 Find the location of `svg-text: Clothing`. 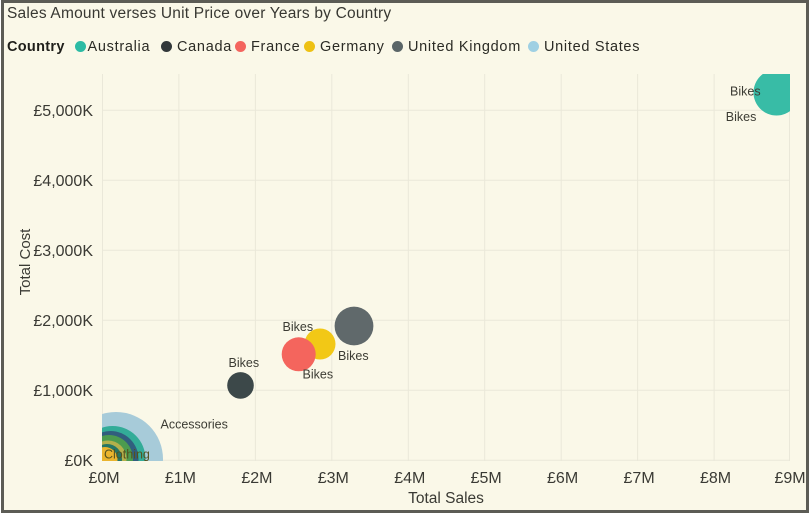

svg-text: Clothing is located at coordinates (127, 455).